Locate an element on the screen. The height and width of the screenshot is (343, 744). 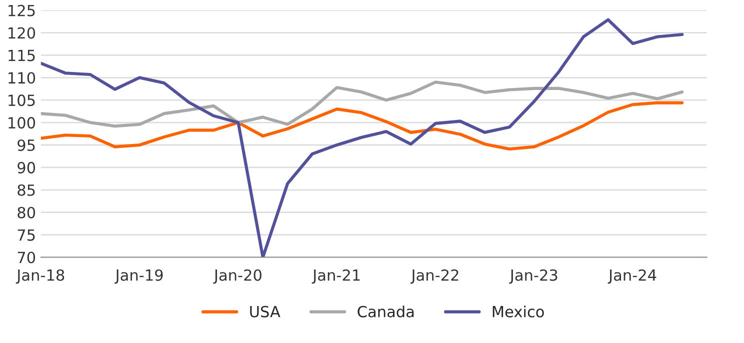
y-tick-label: 125 is located at coordinates (21, 10).